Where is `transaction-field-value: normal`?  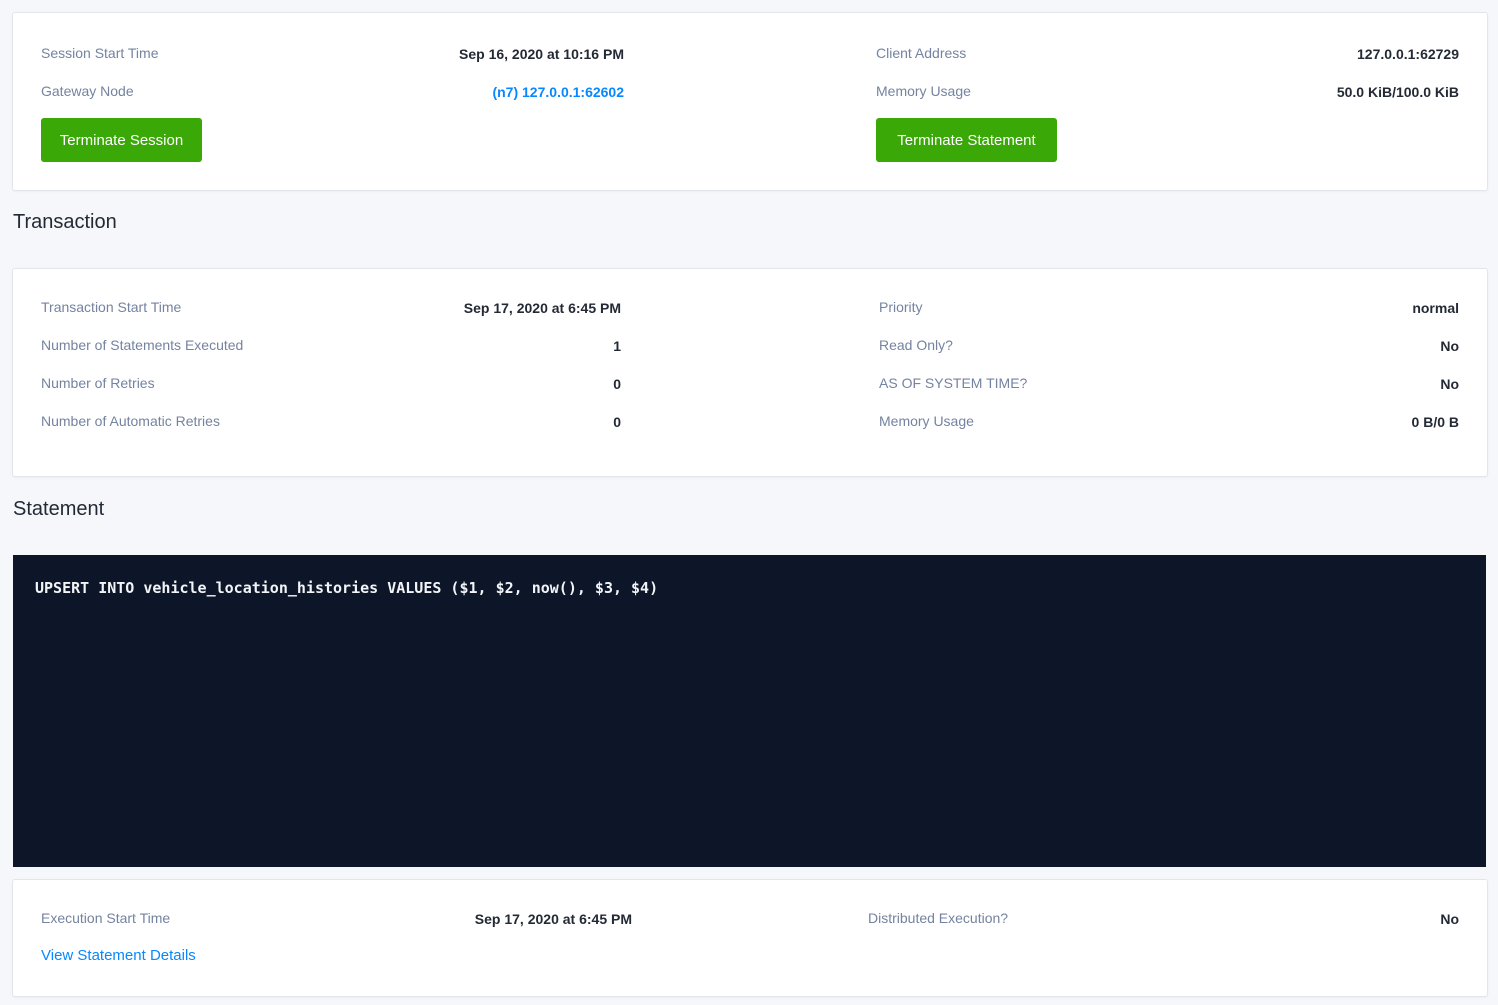
transaction-field-value: normal is located at coordinates (1435, 308).